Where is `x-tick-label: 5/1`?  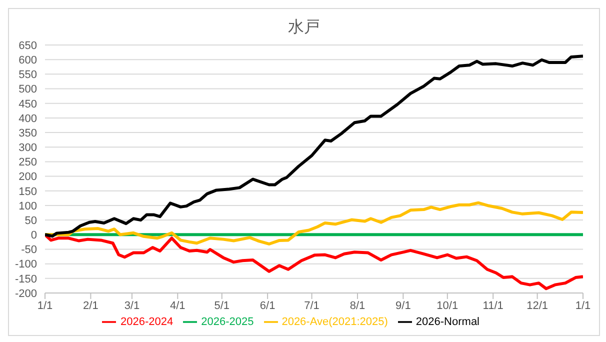
x-tick-label: 5/1 is located at coordinates (222, 306).